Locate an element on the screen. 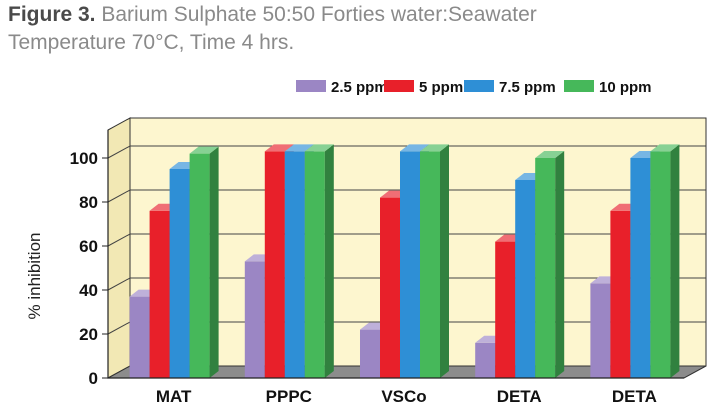 The width and height of the screenshot is (720, 405). legend-item: 7.5 ppm is located at coordinates (510, 87).